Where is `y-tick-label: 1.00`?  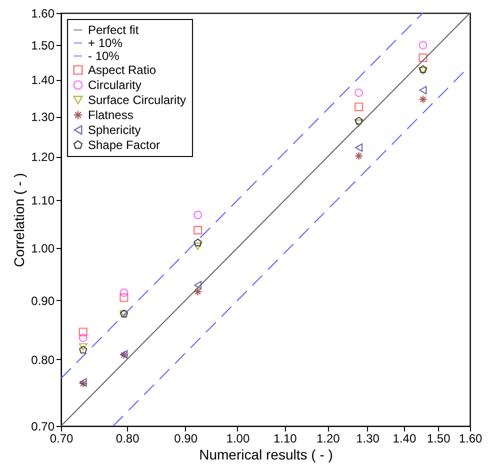
y-tick-label: 1.00 is located at coordinates (43, 248).